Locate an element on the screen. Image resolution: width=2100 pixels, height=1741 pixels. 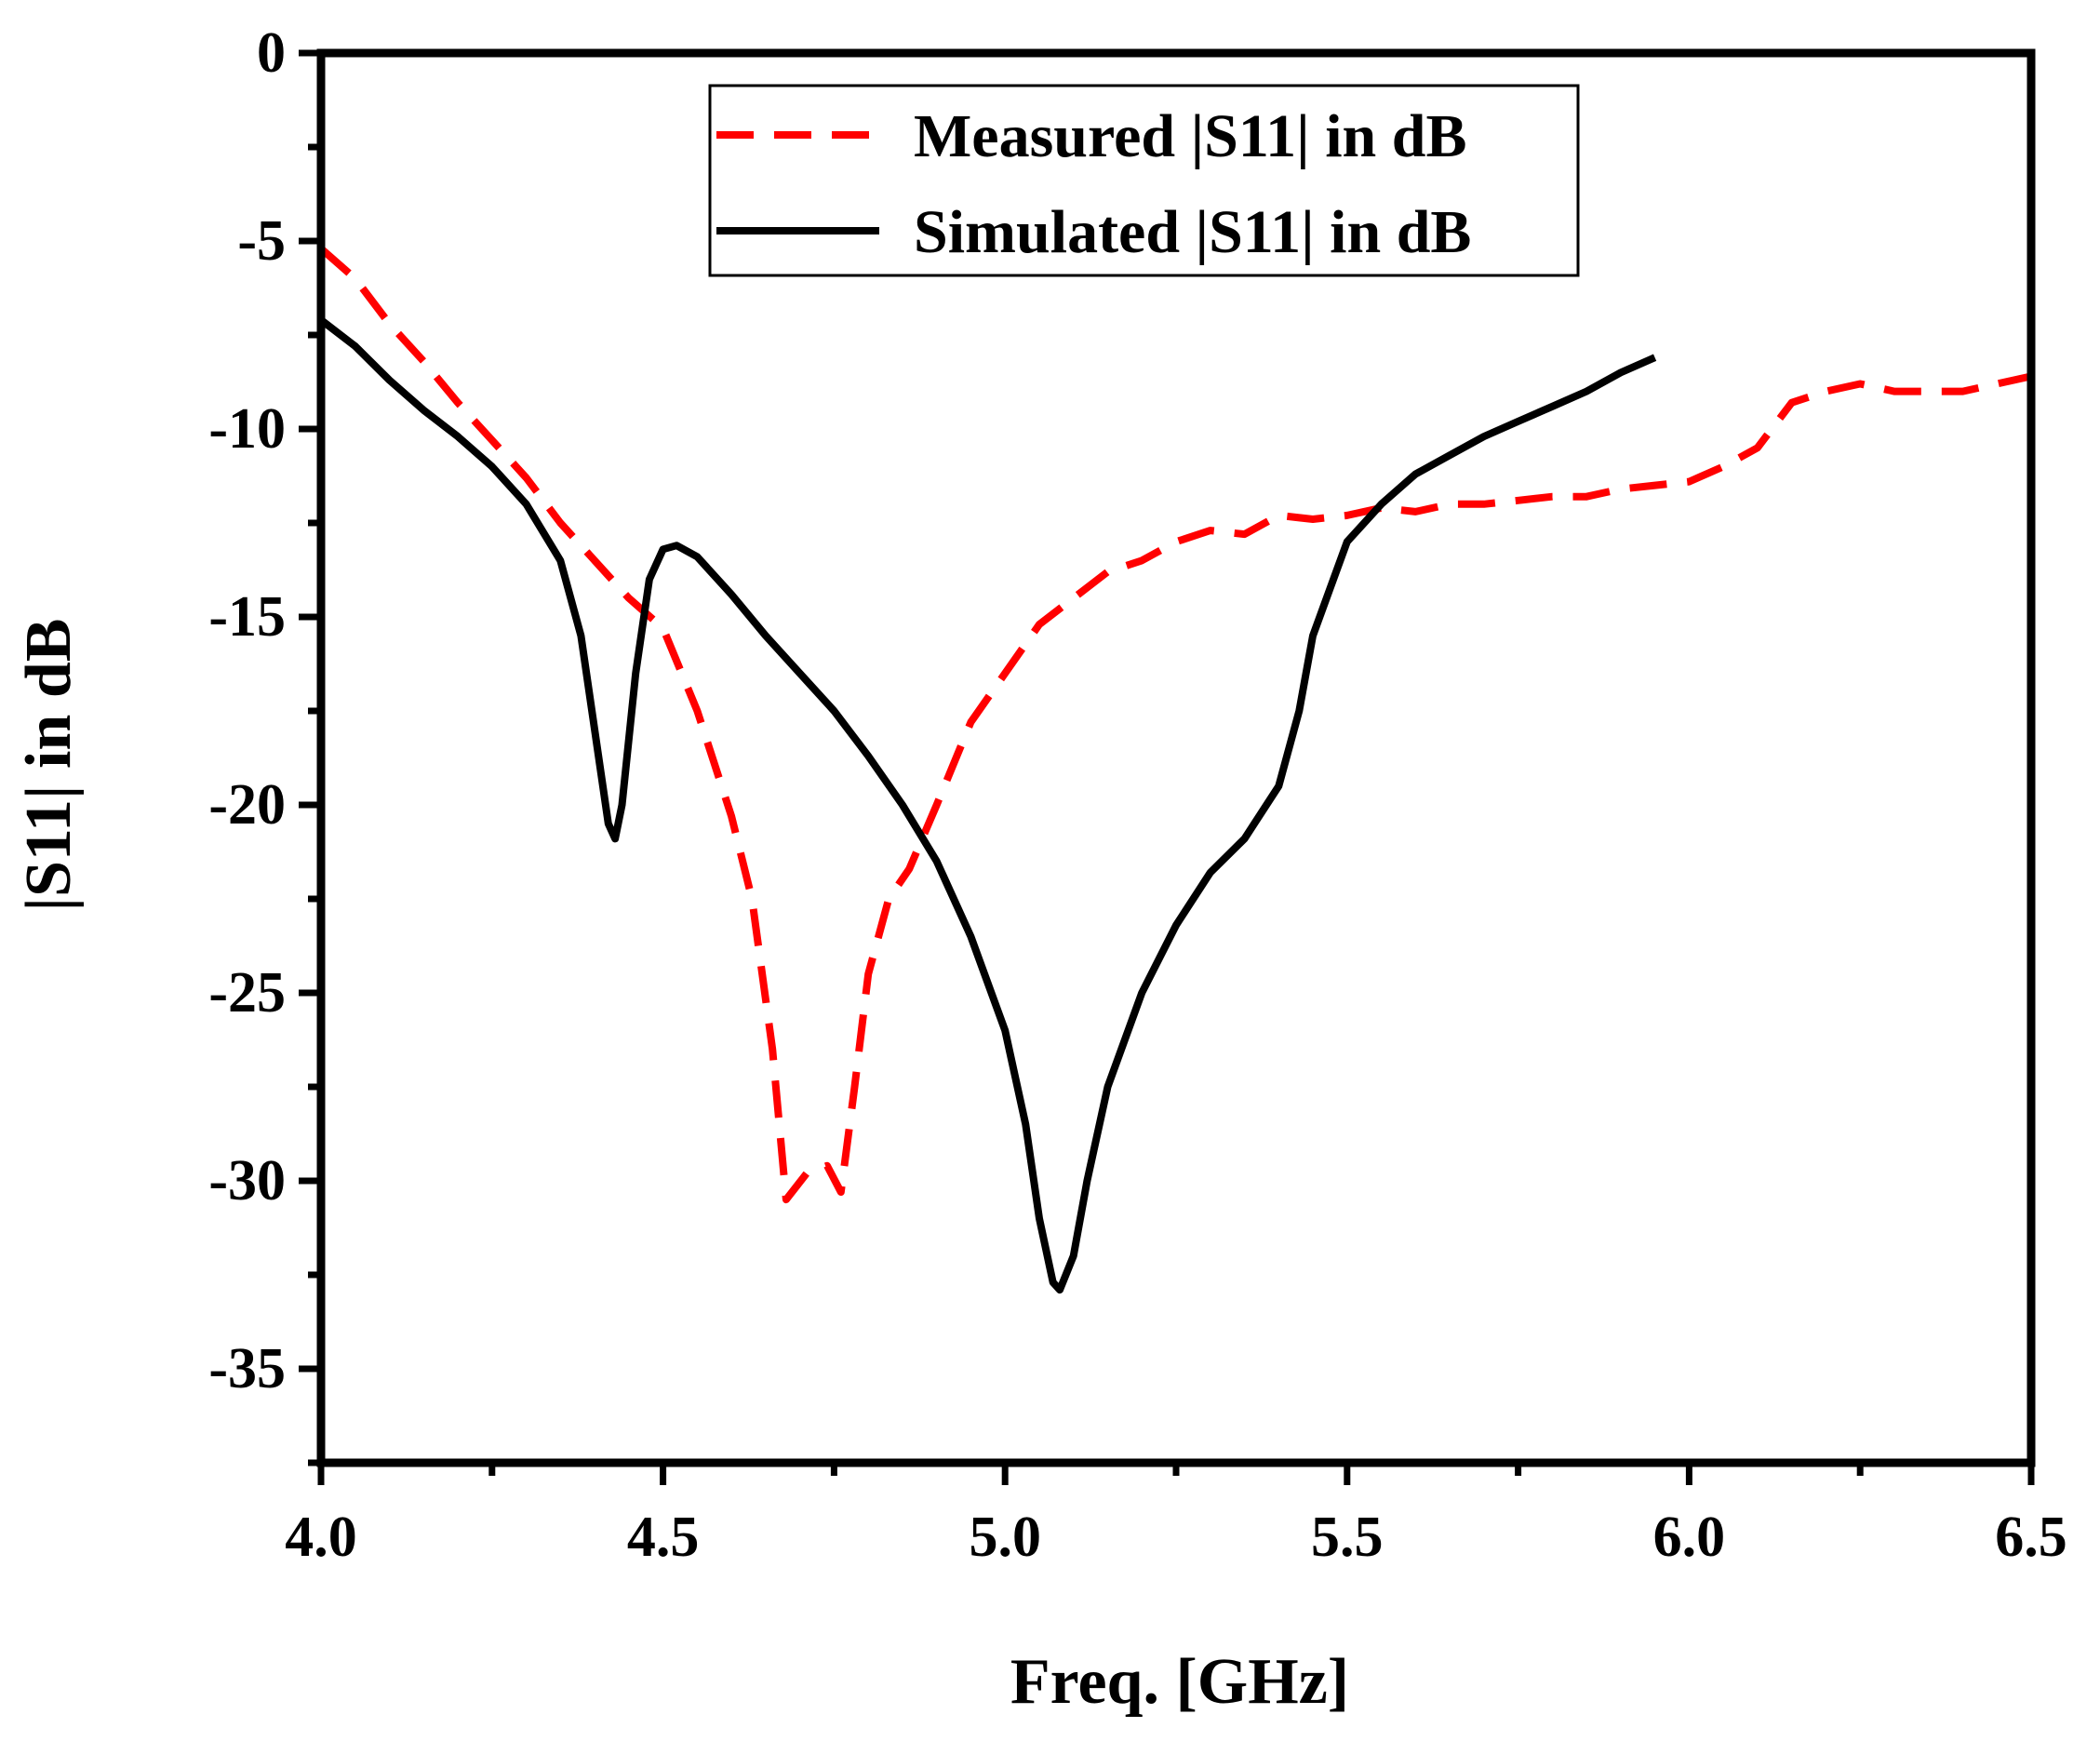
legend-box is located at coordinates (1144, 180).